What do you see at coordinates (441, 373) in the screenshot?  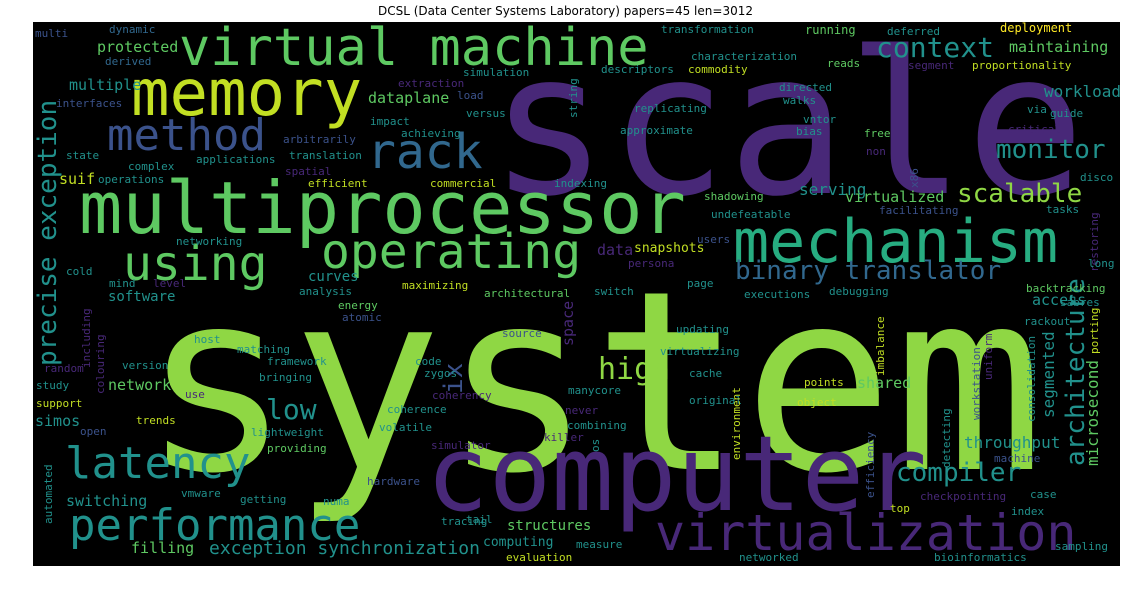 I see `word-zygos: zygos` at bounding box center [441, 373].